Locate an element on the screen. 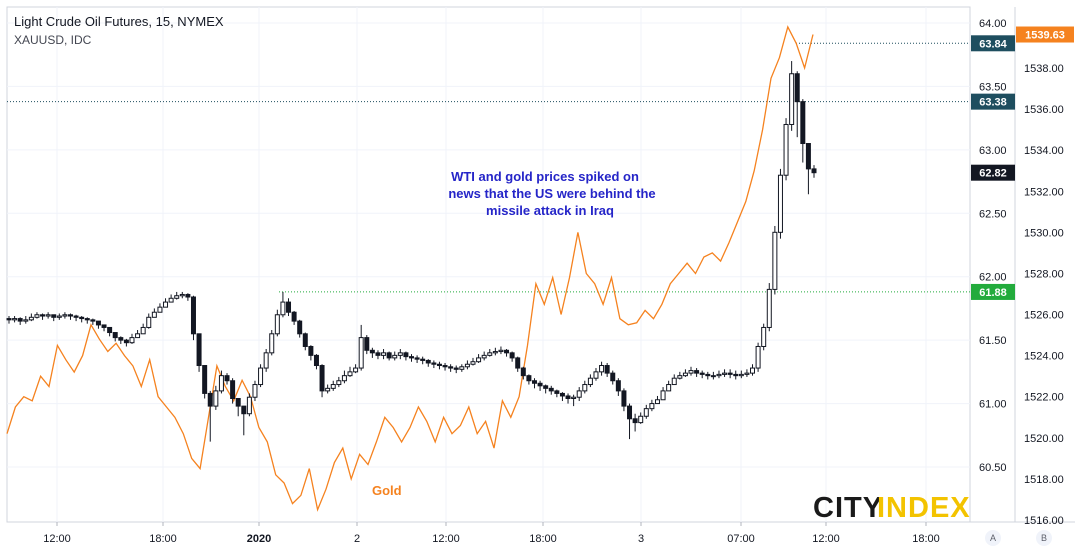 The height and width of the screenshot is (558, 1080). oil-axis-tick-label: 62.00 is located at coordinates (993, 278).